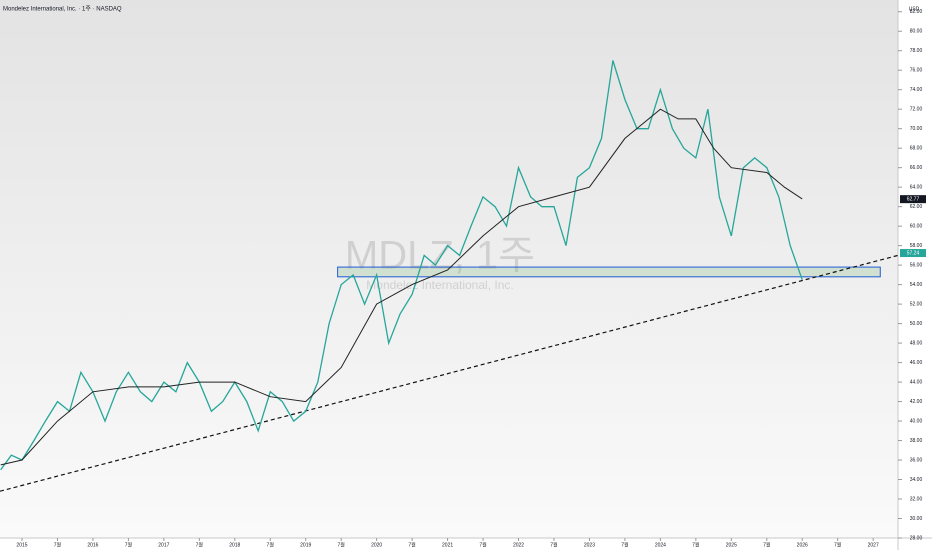  What do you see at coordinates (589, 545) in the screenshot?
I see `x-tick-label: 2023` at bounding box center [589, 545].